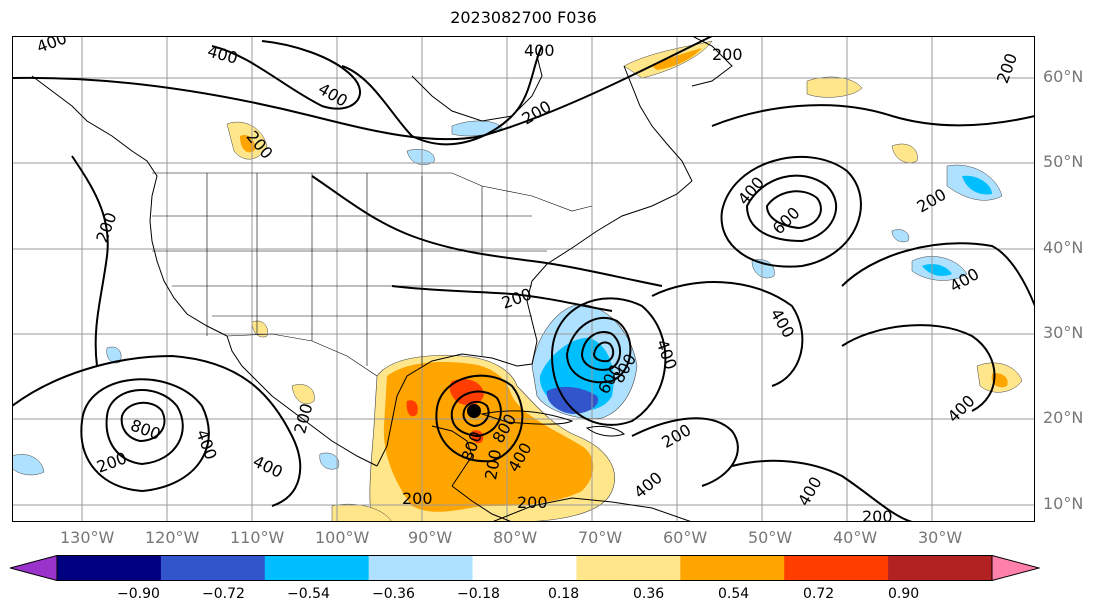  Describe the element at coordinates (564, 594) in the screenshot. I see `colorbar-tick-label: 0.18` at that location.